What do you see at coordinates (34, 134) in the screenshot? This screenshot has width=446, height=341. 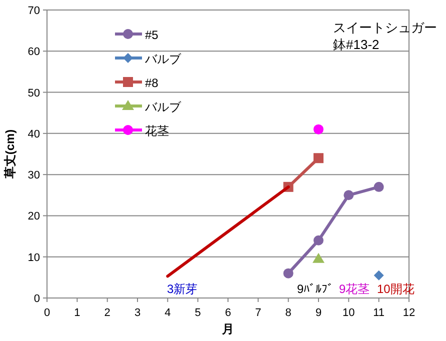 I see `y-tick-label: 40` at bounding box center [34, 134].